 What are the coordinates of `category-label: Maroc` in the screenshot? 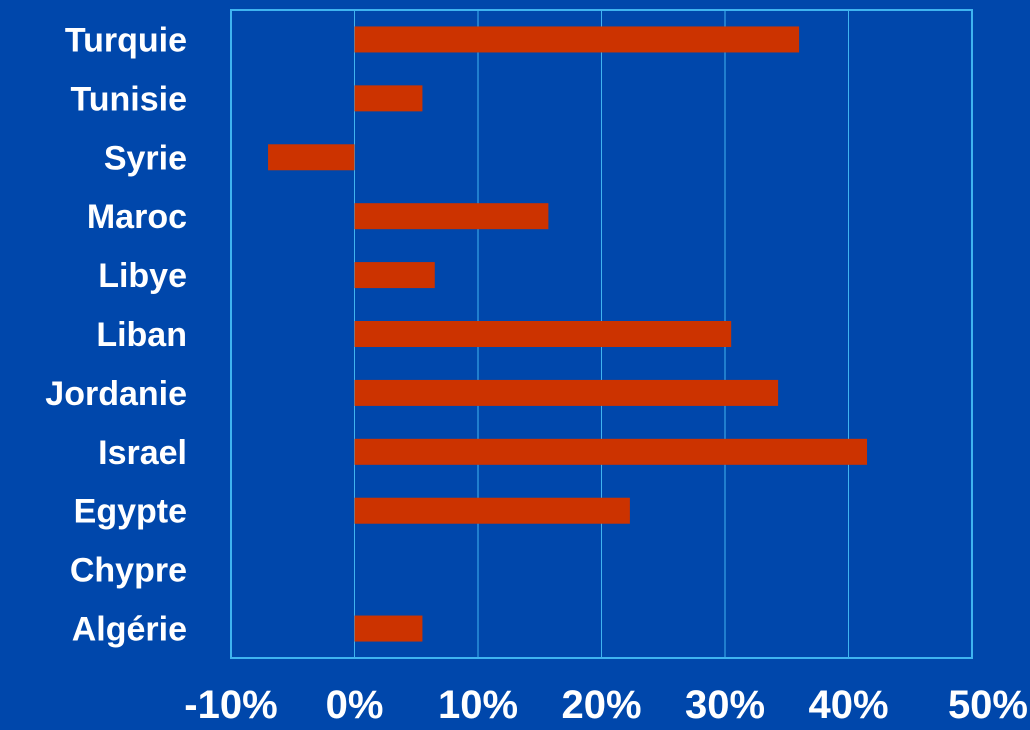 It's located at (137, 217).